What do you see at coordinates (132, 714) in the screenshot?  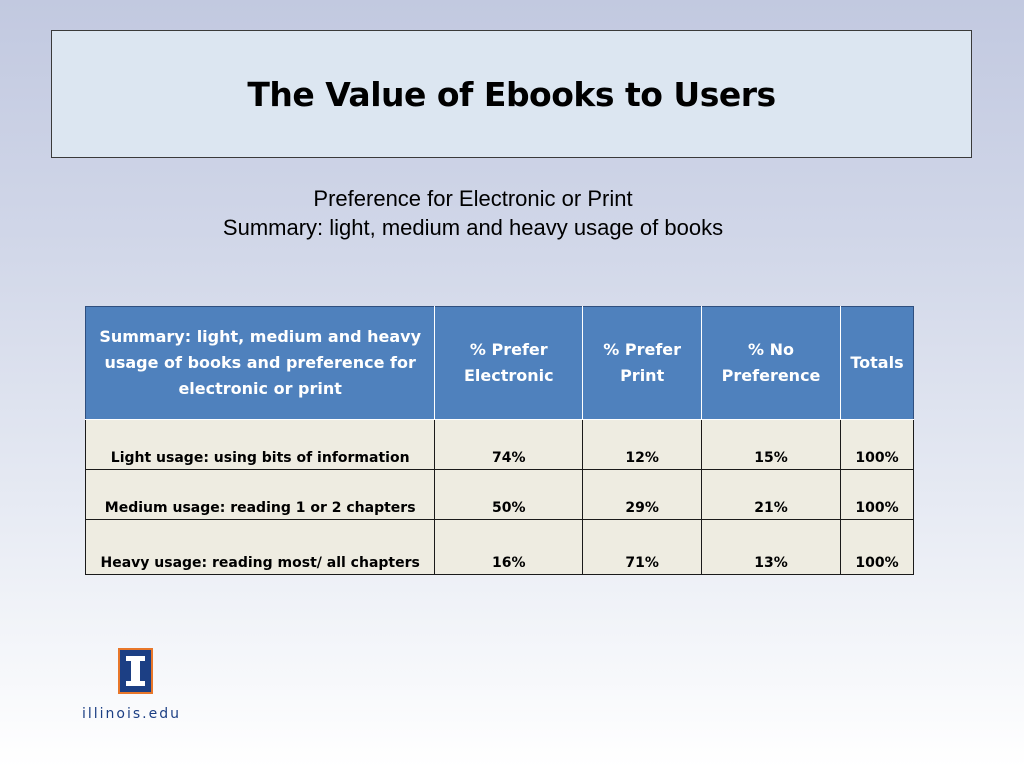 I see `logo-text: illinois.edu` at bounding box center [132, 714].